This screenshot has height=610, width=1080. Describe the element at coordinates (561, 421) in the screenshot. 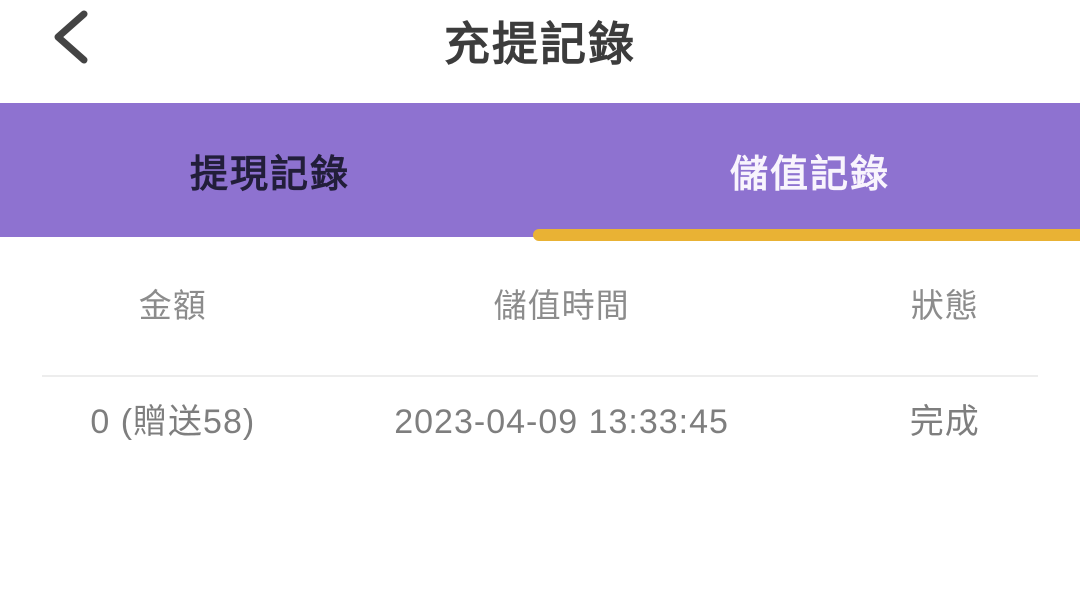

I see `cell-time: 2023-04-09 13:33:45` at that location.